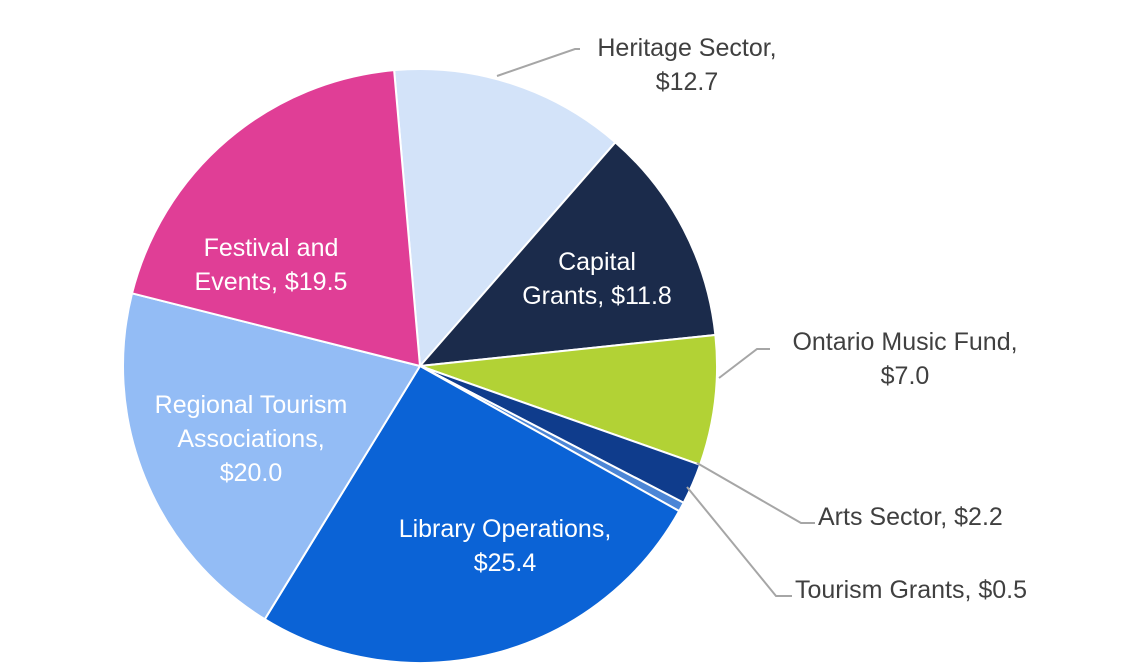 The width and height of the screenshot is (1142, 668). Describe the element at coordinates (505, 563) in the screenshot. I see `slice-label-line: $25.4` at that location.